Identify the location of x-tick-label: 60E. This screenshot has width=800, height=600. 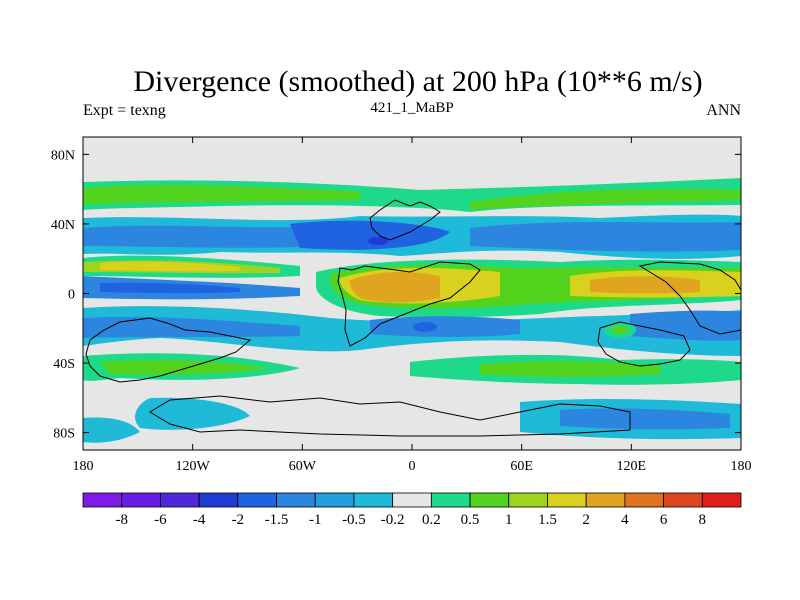
(521, 466).